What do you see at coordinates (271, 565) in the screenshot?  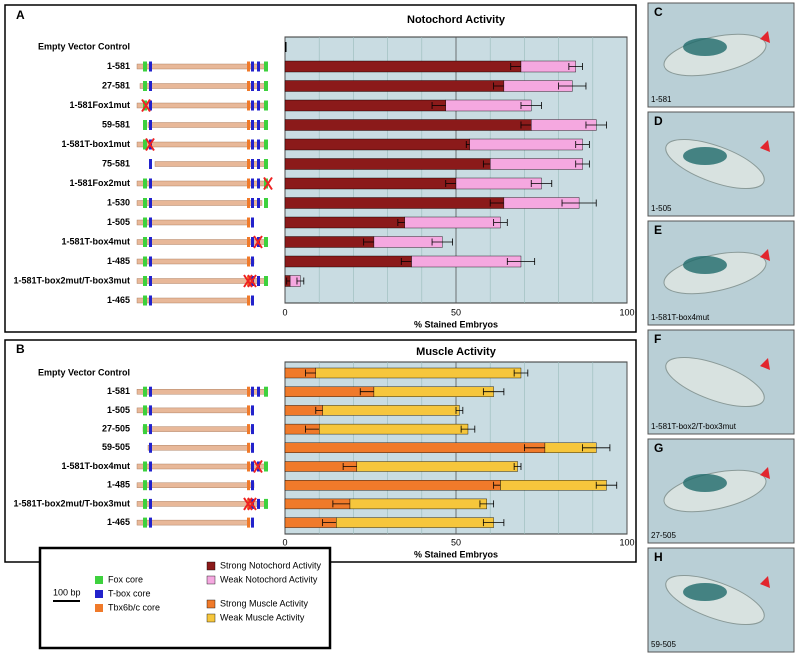 I see `legend-label: Strong Notochord Activity` at bounding box center [271, 565].